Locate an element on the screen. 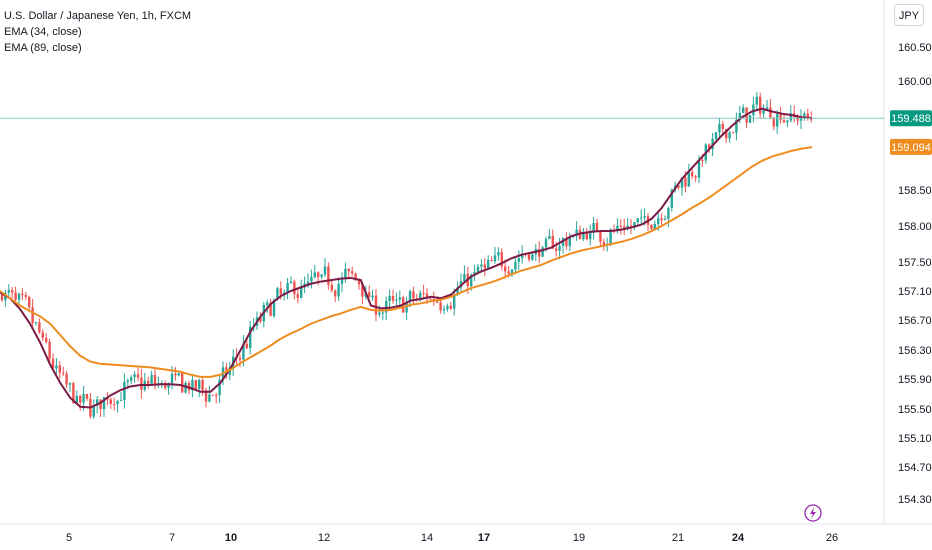  y-tick-label: 155.100 is located at coordinates (915, 439).